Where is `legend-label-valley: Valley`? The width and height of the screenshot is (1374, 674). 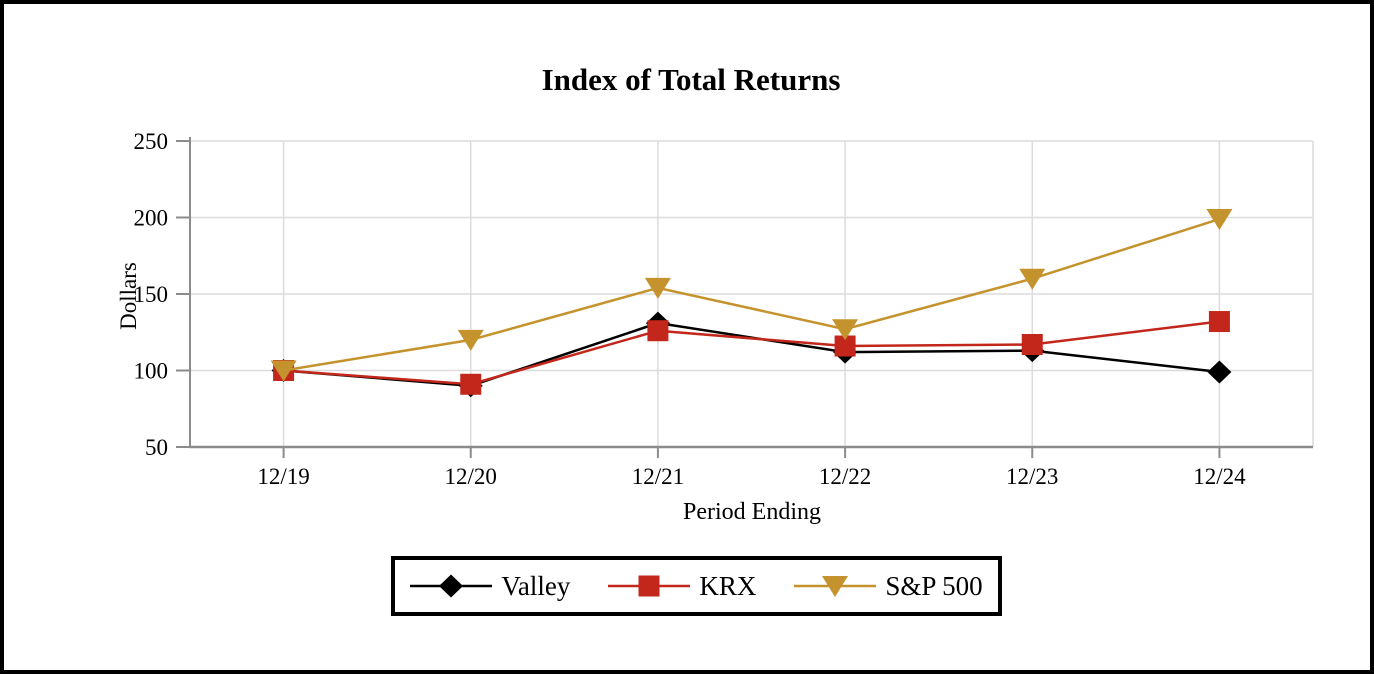
legend-label-valley: Valley is located at coordinates (536, 585).